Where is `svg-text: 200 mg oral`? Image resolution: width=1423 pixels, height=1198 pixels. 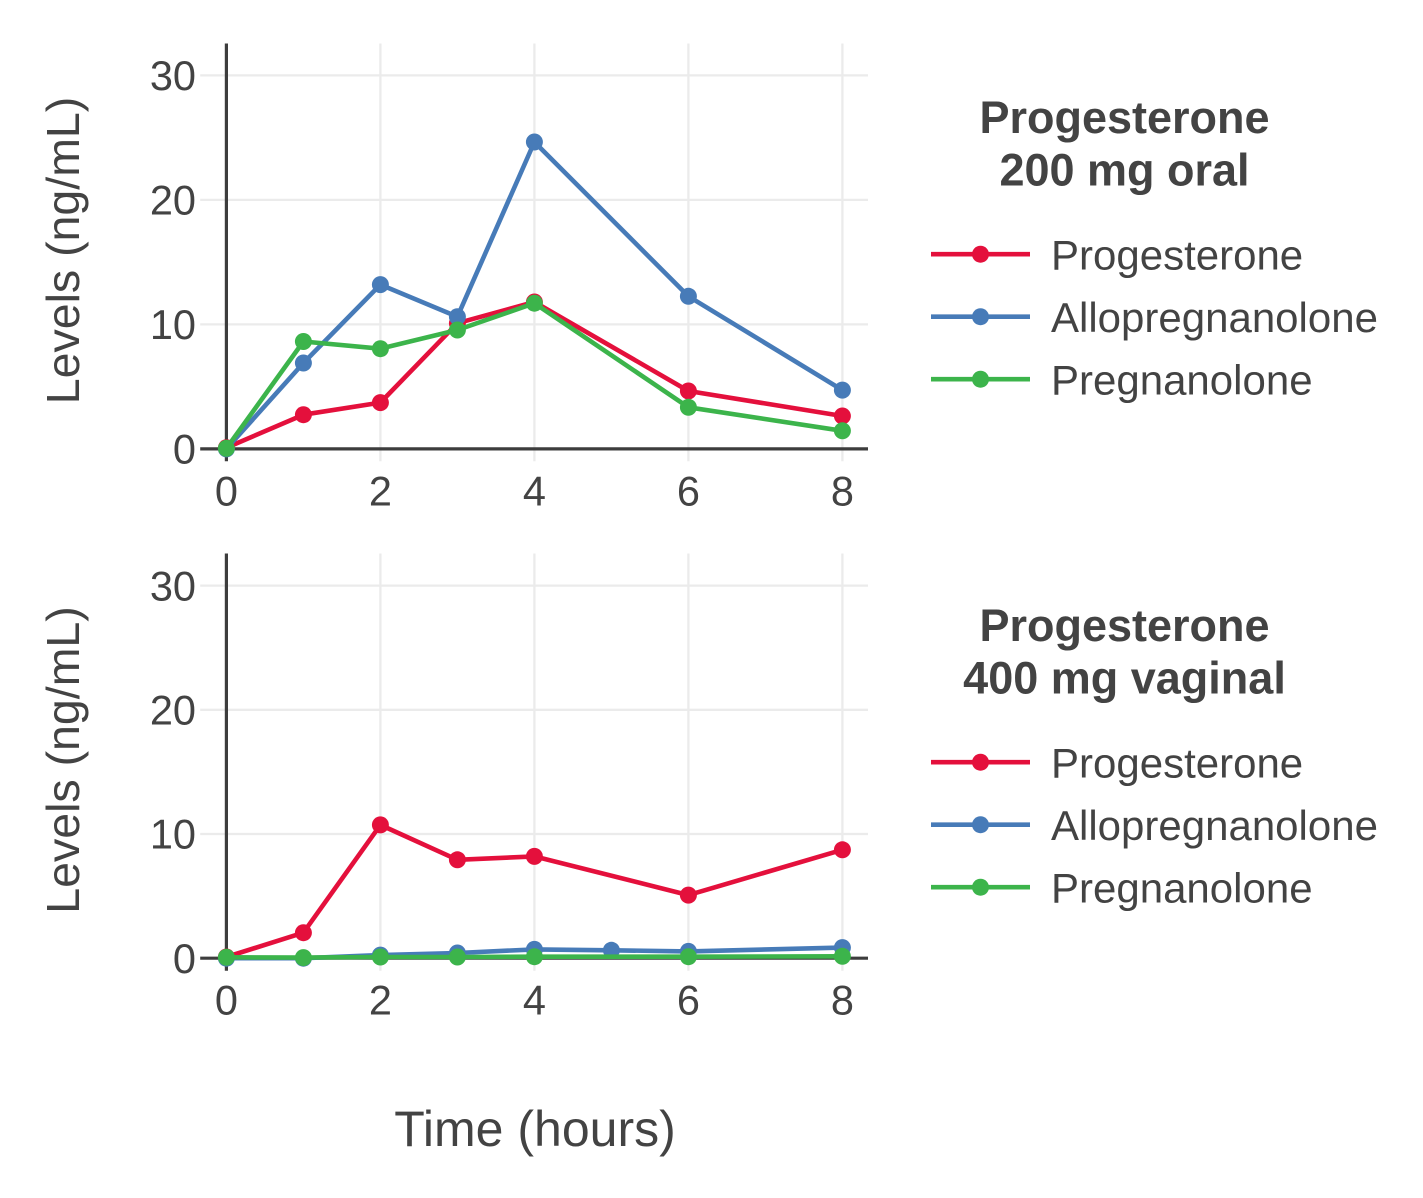
svg-text: 200 mg oral is located at coordinates (1124, 170).